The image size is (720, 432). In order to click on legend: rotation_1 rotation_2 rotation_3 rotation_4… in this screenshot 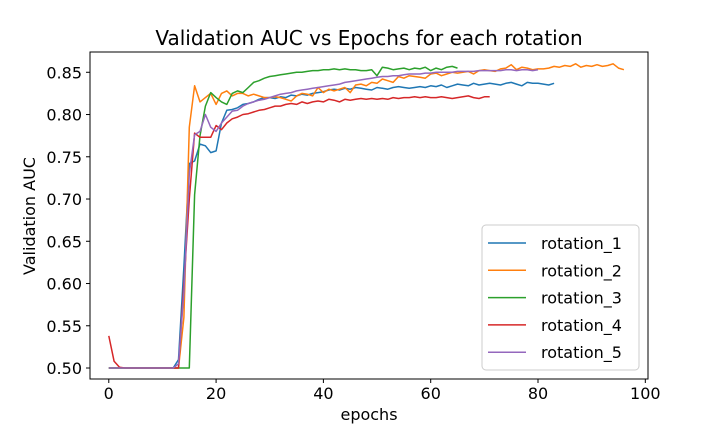, I will do `click(560, 297)`.